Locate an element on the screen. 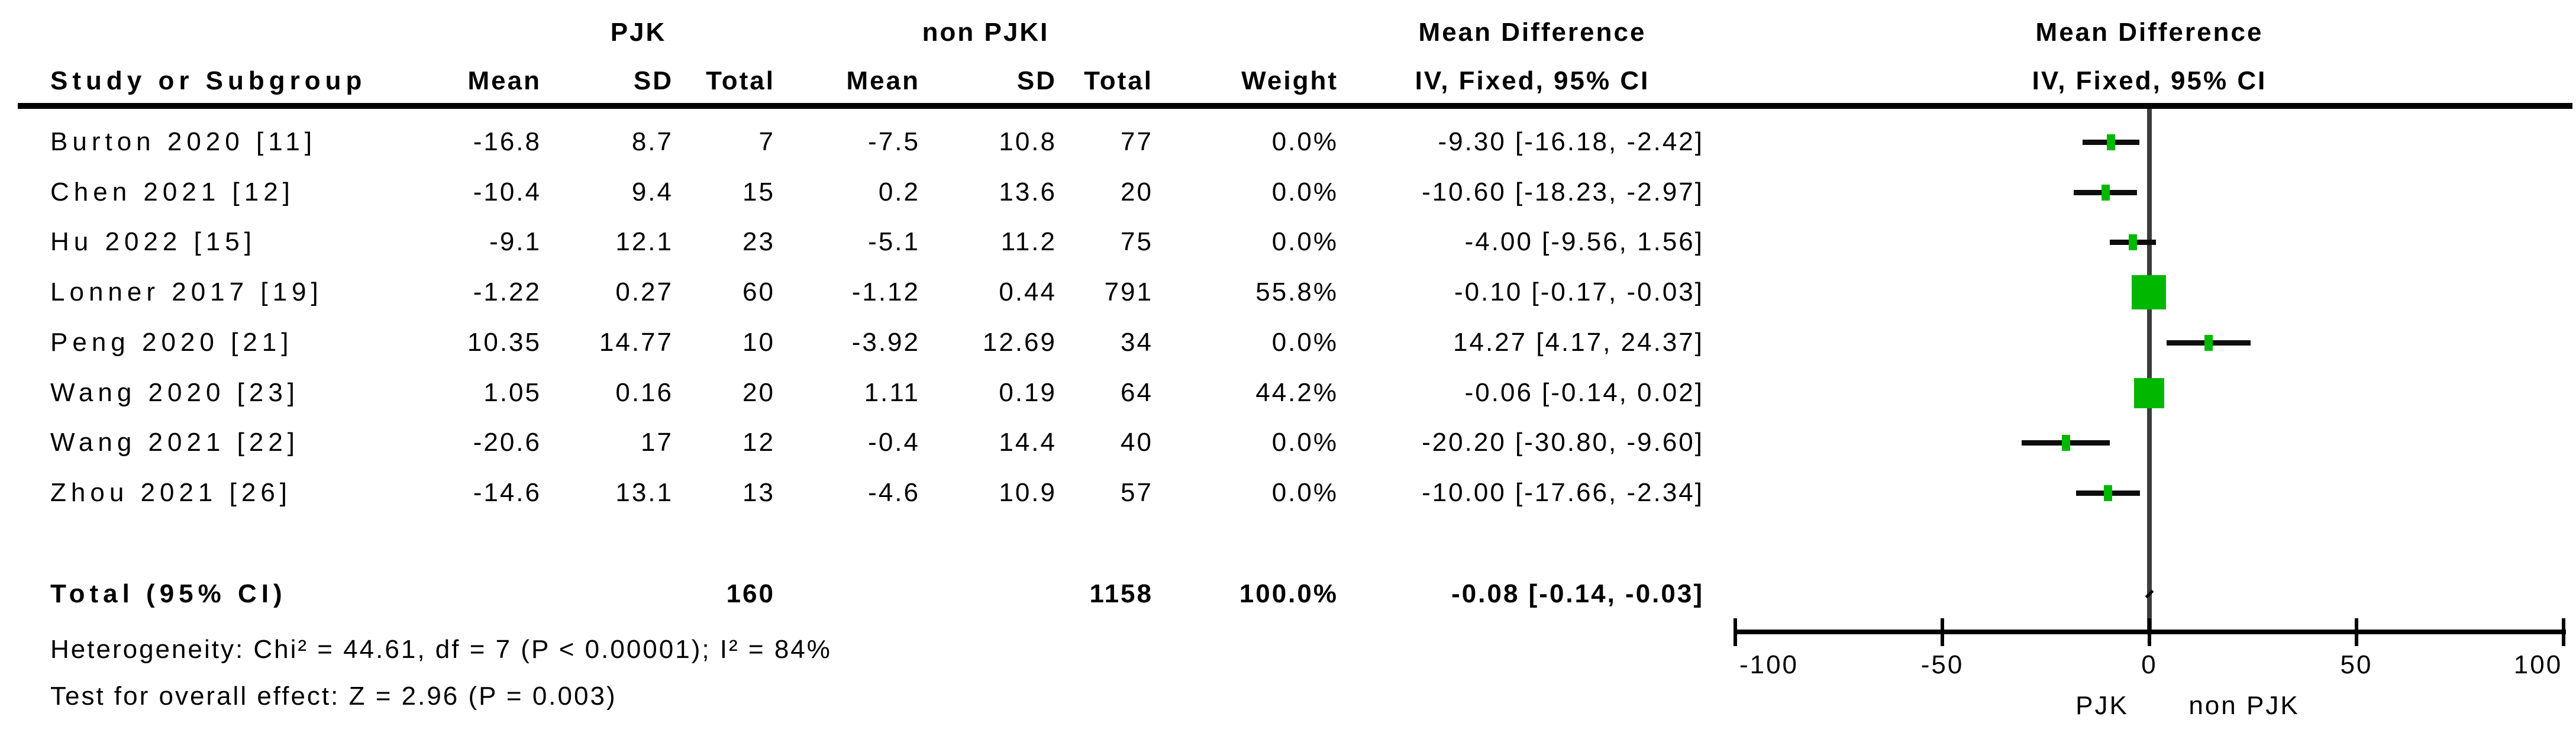  study-name: Zhou 2021 [26] is located at coordinates (171, 493).